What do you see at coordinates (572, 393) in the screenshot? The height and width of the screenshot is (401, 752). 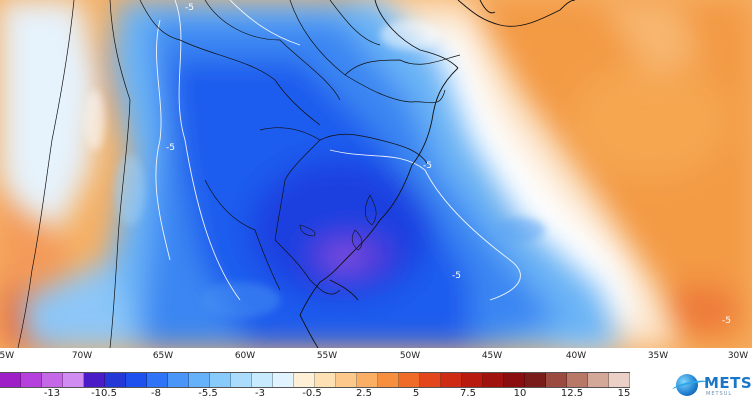 I see `legend-tick: 12.5` at bounding box center [572, 393].